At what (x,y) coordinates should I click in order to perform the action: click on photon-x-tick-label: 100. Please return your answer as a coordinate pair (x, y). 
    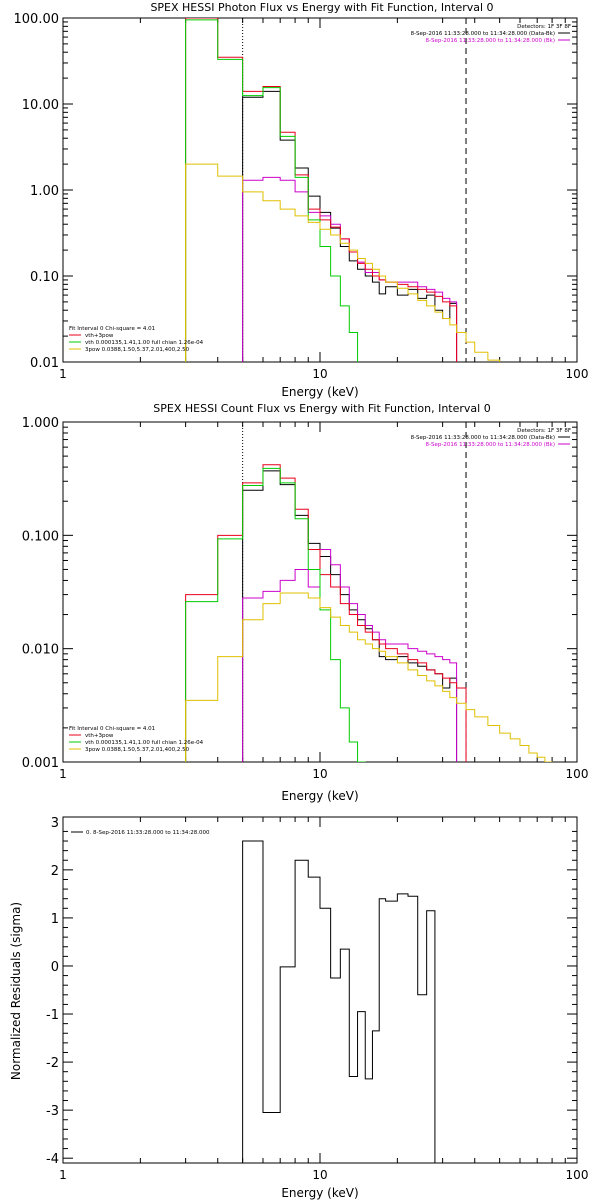
    Looking at the image, I should click on (577, 374).